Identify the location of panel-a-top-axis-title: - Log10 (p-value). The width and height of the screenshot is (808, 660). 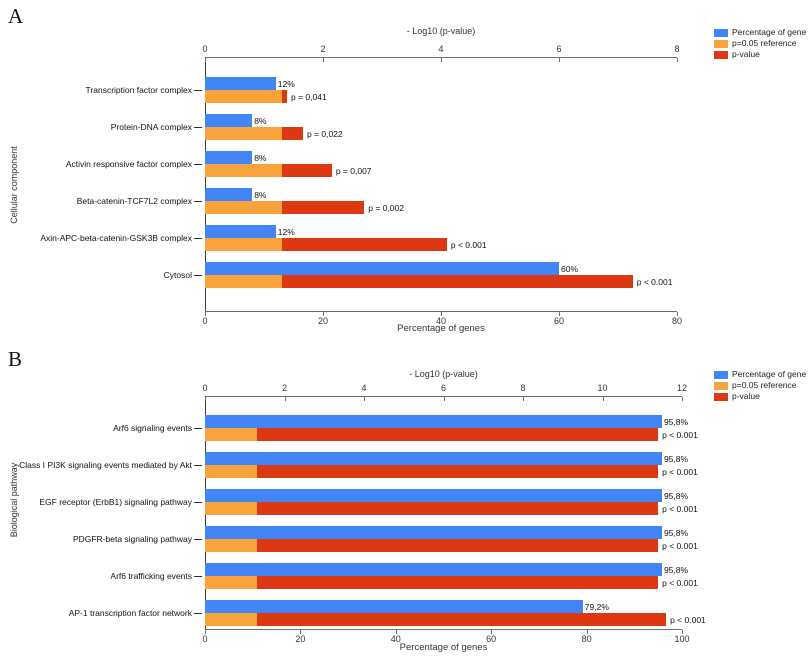
(441, 31).